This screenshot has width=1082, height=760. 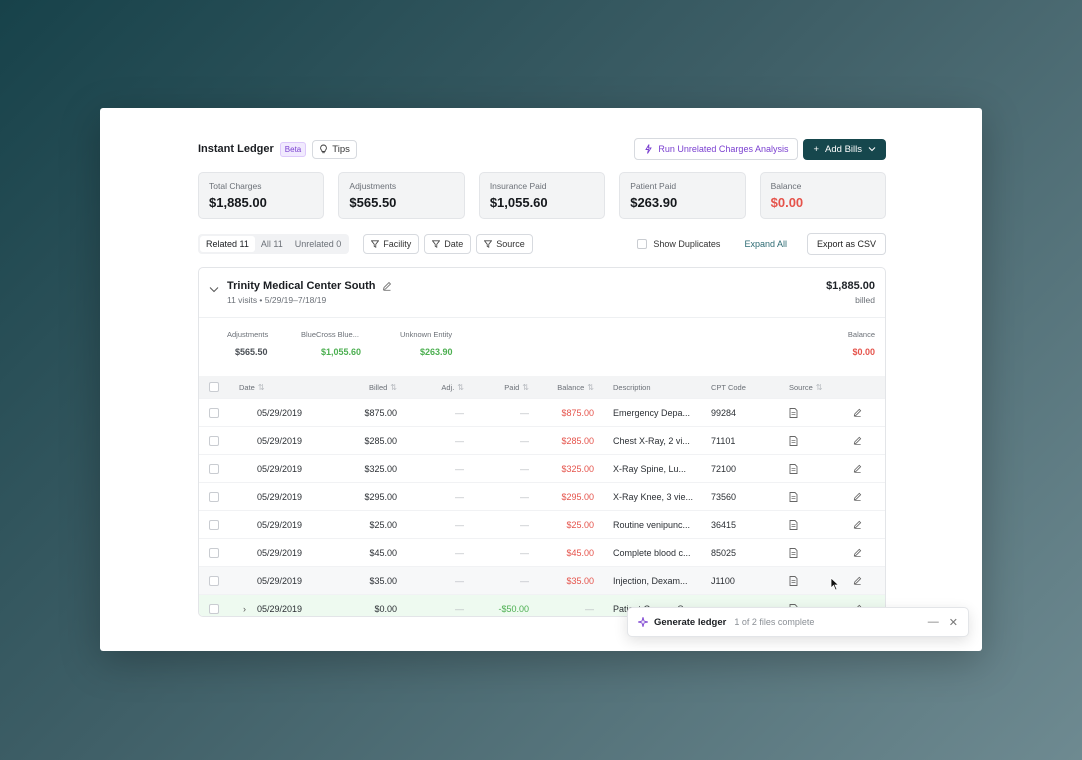 What do you see at coordinates (765, 244) in the screenshot?
I see `expand-all-link: Expand All` at bounding box center [765, 244].